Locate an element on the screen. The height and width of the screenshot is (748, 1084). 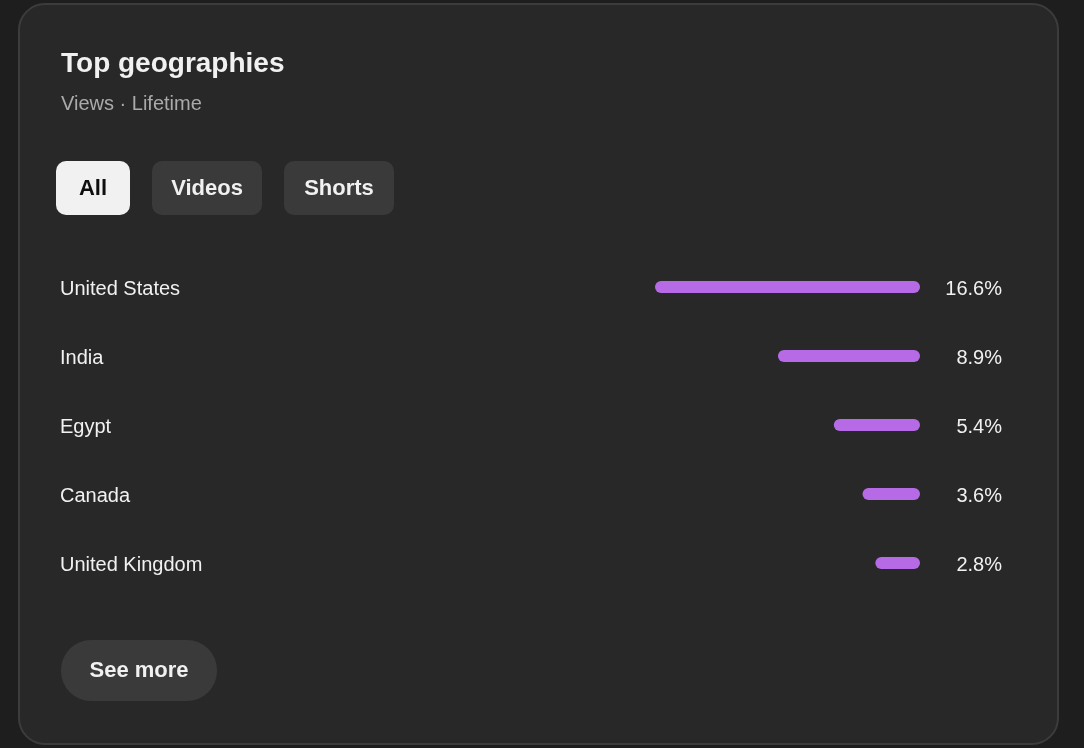
y-tick-label: Canada is located at coordinates (95, 495).